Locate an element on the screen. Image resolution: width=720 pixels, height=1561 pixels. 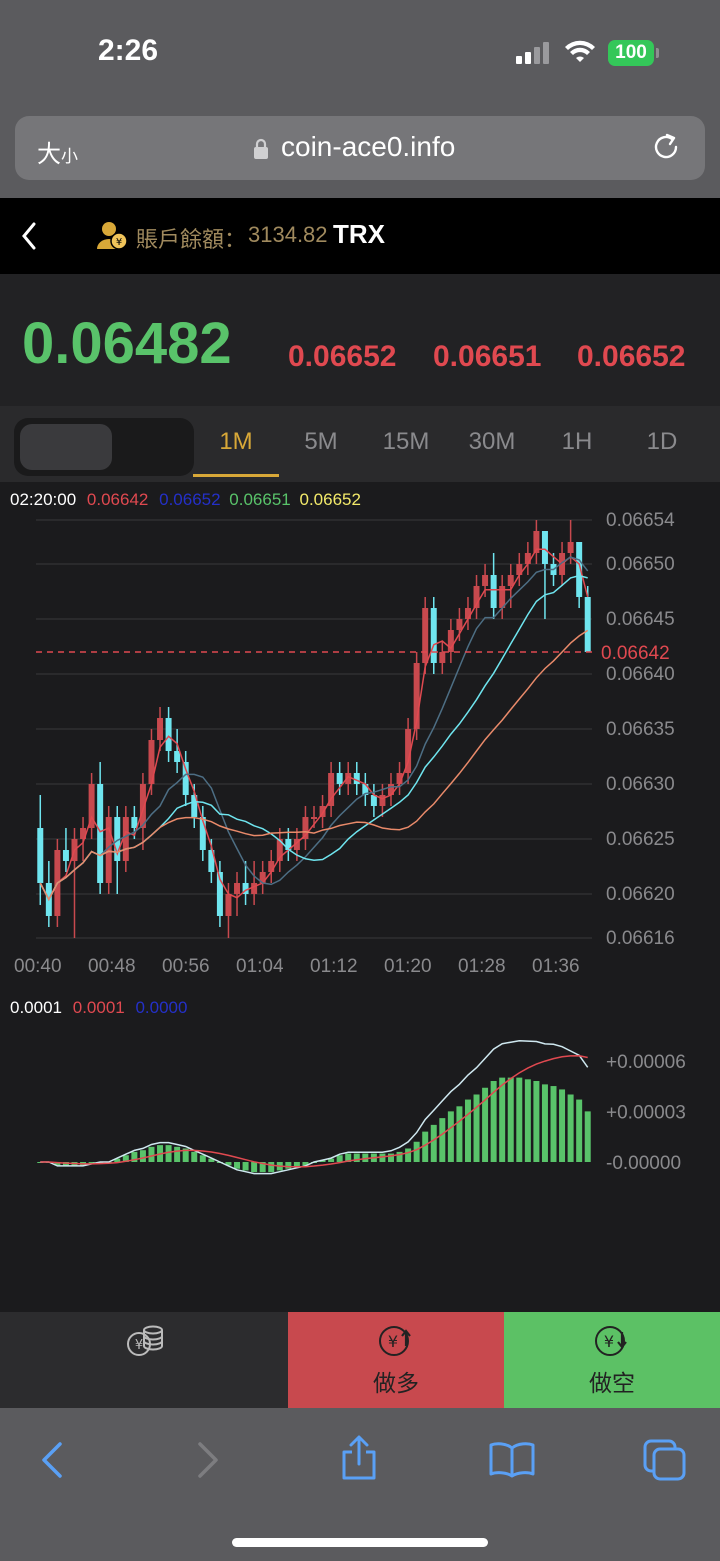
url-text: coin-ace0.info is located at coordinates (368, 146).